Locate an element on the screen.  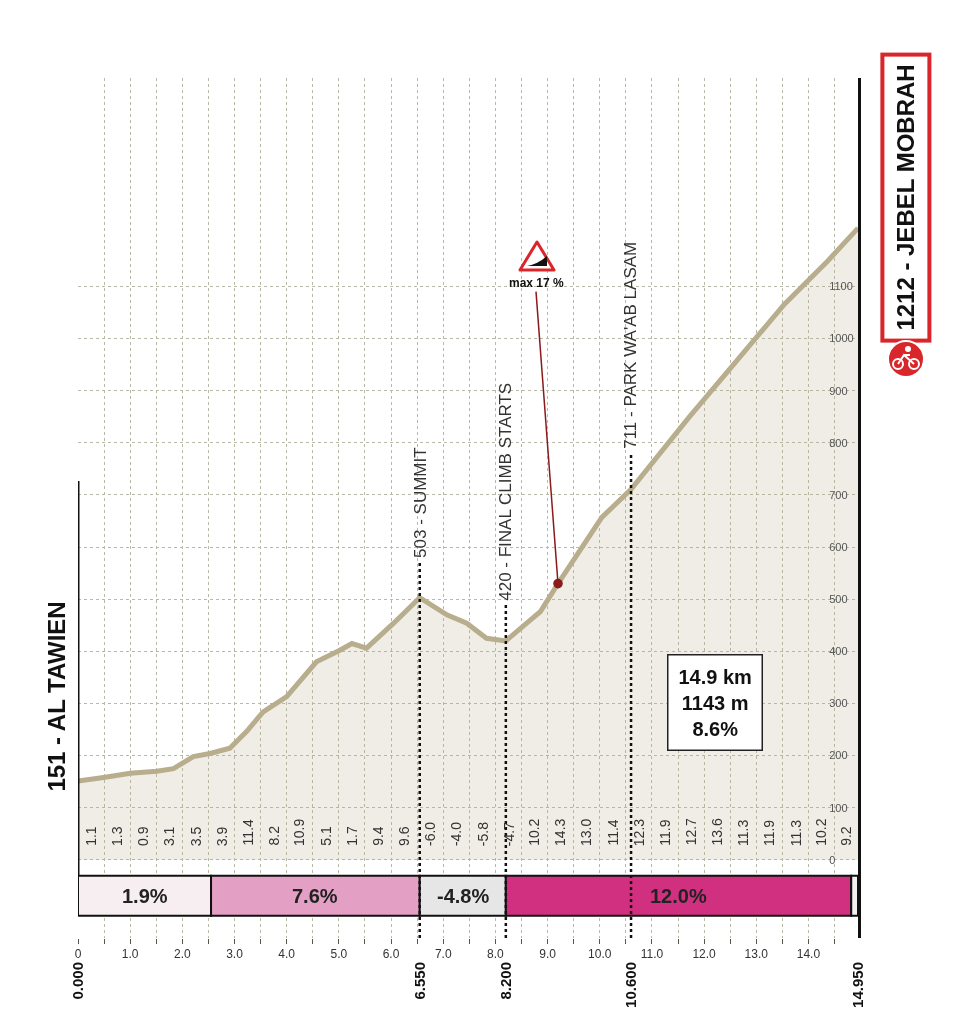
x-tick-label: 2.0 is located at coordinates (183, 954).